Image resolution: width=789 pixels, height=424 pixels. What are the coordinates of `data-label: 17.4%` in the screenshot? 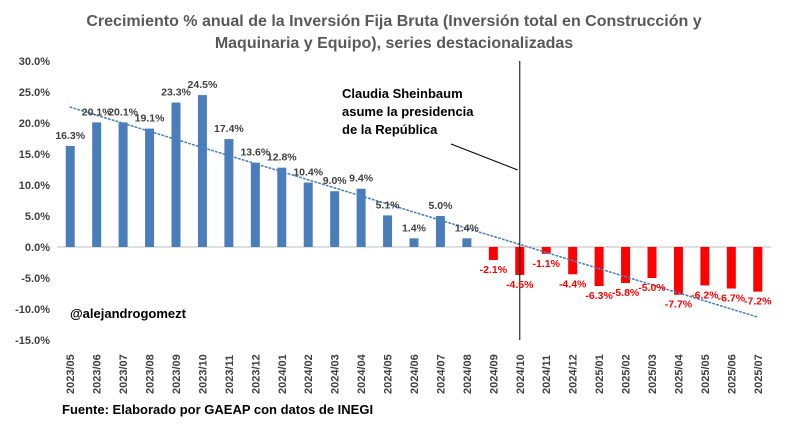 It's located at (229, 129).